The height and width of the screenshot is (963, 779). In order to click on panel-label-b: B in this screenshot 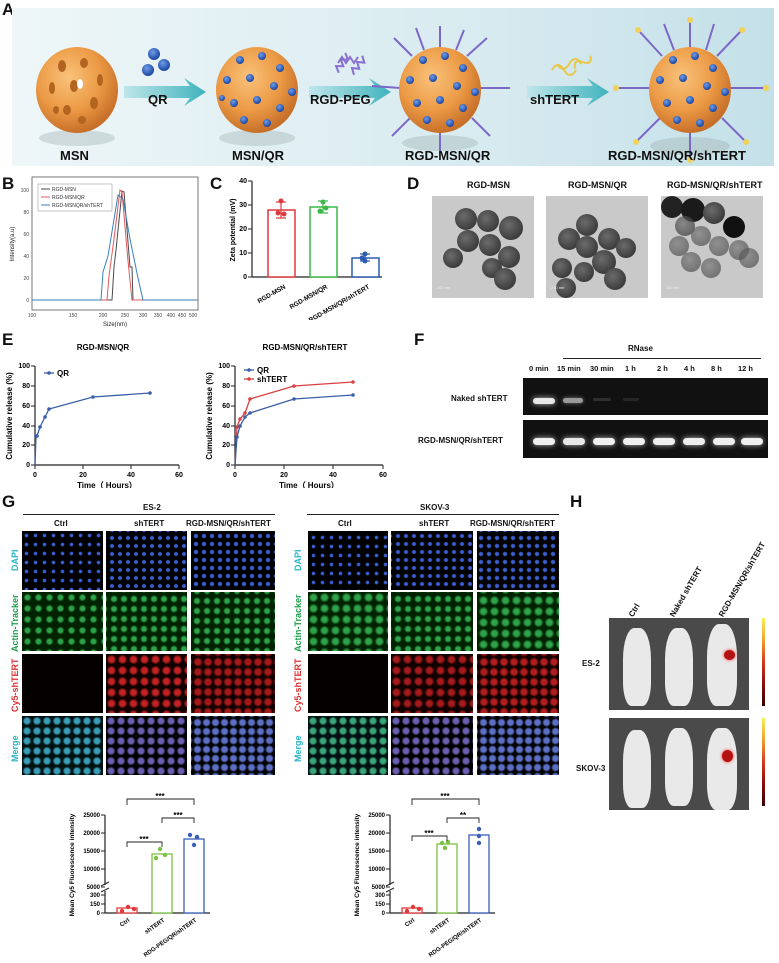, I will do `click(8, 183)`.